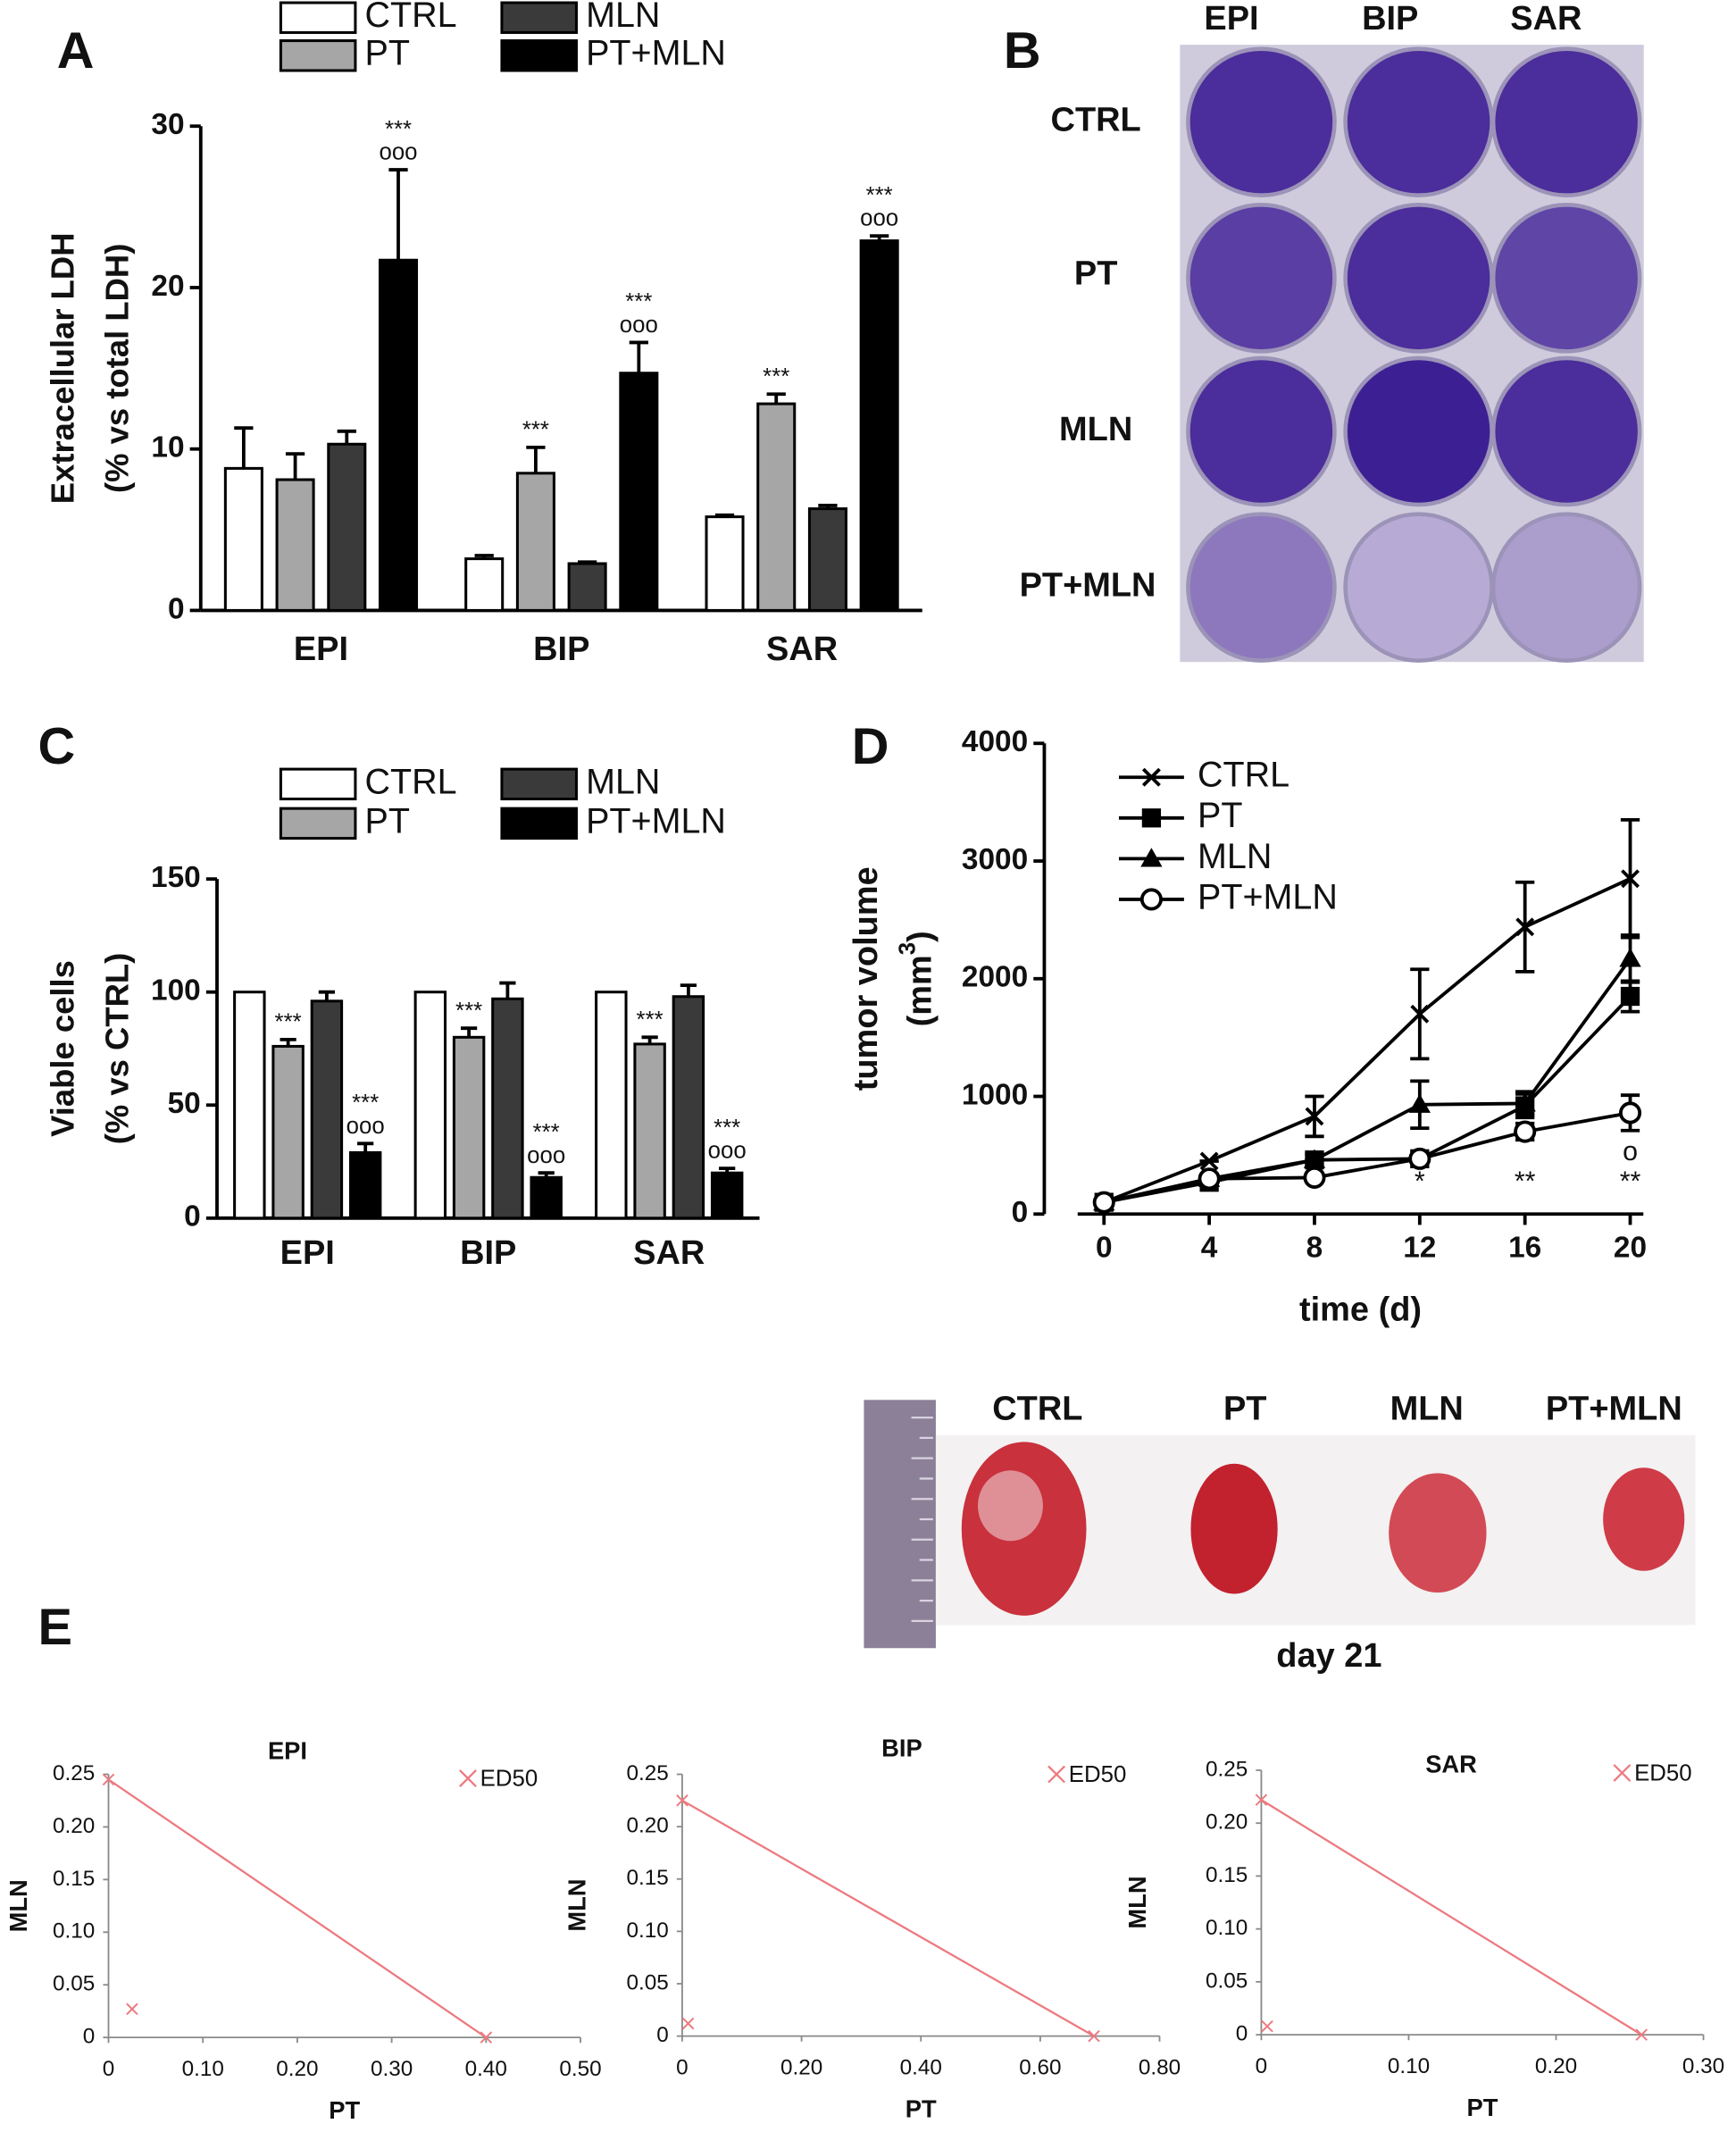  Describe the element at coordinates (1037, 1409) in the screenshot. I see `tumor-label: CTRL` at that location.